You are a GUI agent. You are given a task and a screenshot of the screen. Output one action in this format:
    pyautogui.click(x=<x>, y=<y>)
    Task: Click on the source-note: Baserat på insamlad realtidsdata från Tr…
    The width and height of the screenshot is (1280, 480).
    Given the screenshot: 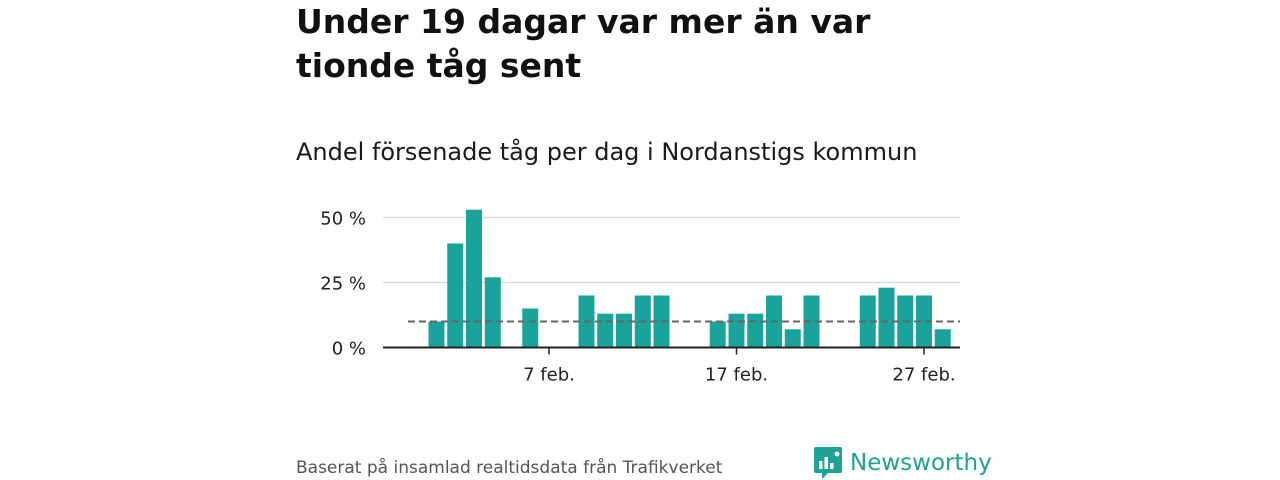 What is the action you would take?
    pyautogui.click(x=509, y=468)
    